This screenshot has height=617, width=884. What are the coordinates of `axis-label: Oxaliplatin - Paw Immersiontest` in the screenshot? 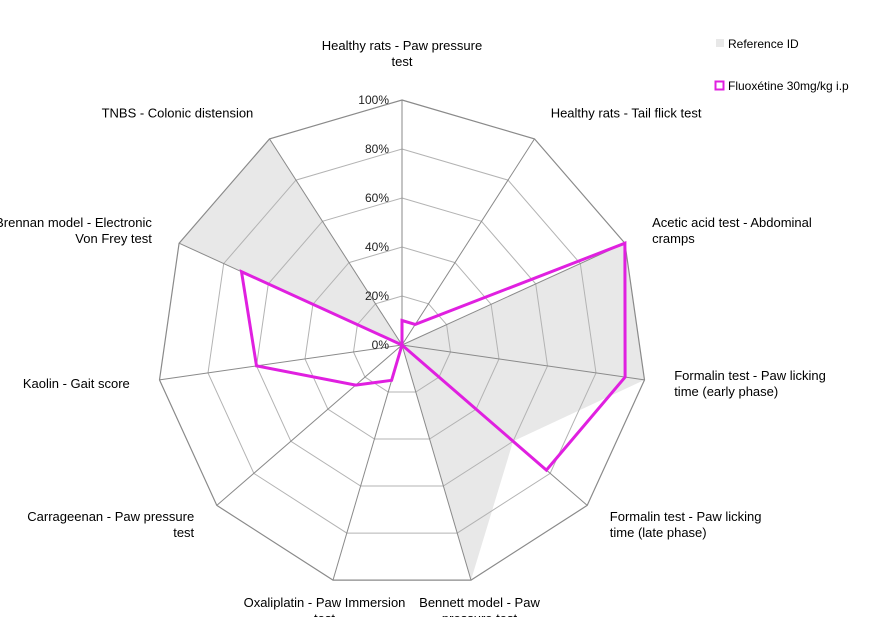 It's located at (325, 606).